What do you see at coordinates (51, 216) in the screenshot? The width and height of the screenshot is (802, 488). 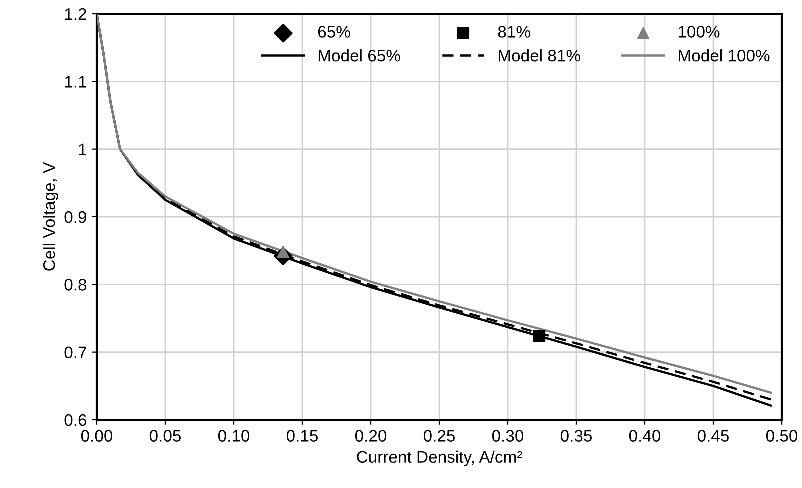 I see `y-axis-title: Cell Voltage, V` at bounding box center [51, 216].